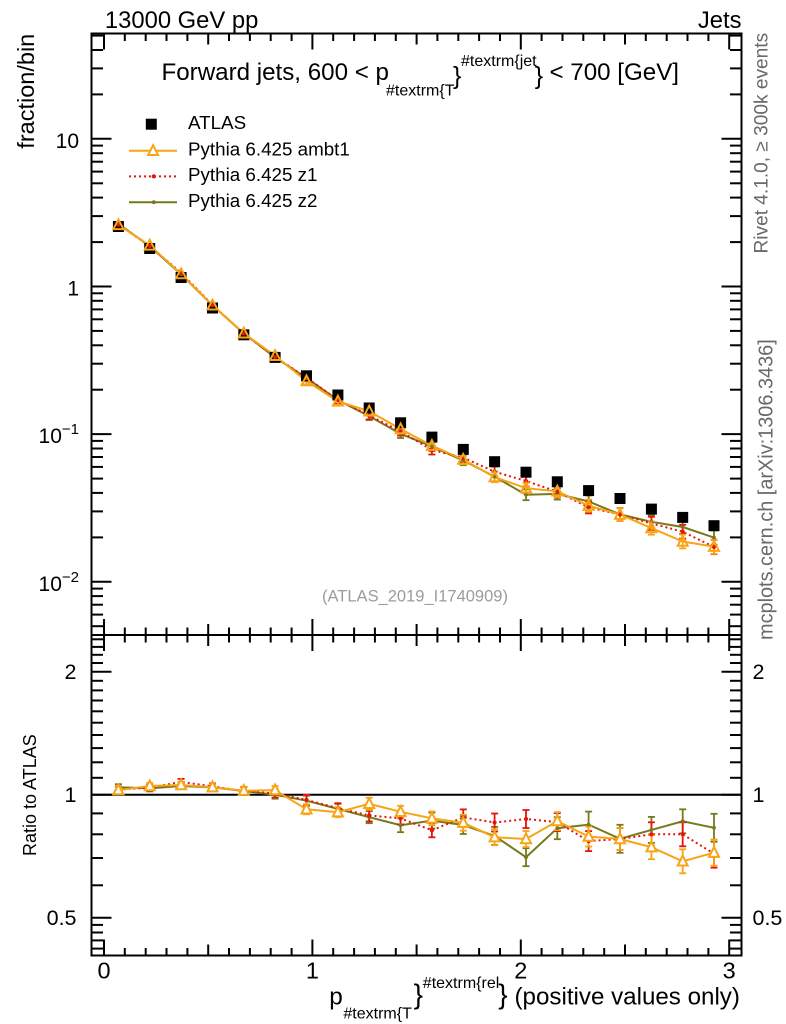 The height and width of the screenshot is (1024, 786). I want to click on svg-text: (ATLAS_2019_I1740909), so click(415, 597).